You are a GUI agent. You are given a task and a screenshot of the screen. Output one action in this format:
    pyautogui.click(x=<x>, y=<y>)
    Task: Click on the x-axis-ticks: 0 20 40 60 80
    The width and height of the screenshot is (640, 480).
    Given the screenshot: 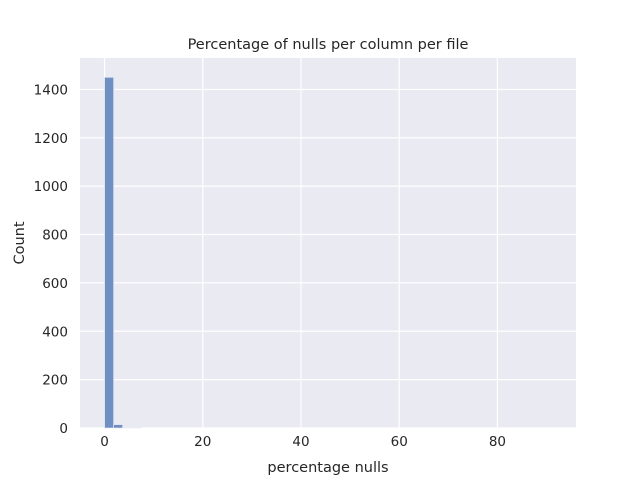 What is the action you would take?
    pyautogui.click(x=303, y=442)
    